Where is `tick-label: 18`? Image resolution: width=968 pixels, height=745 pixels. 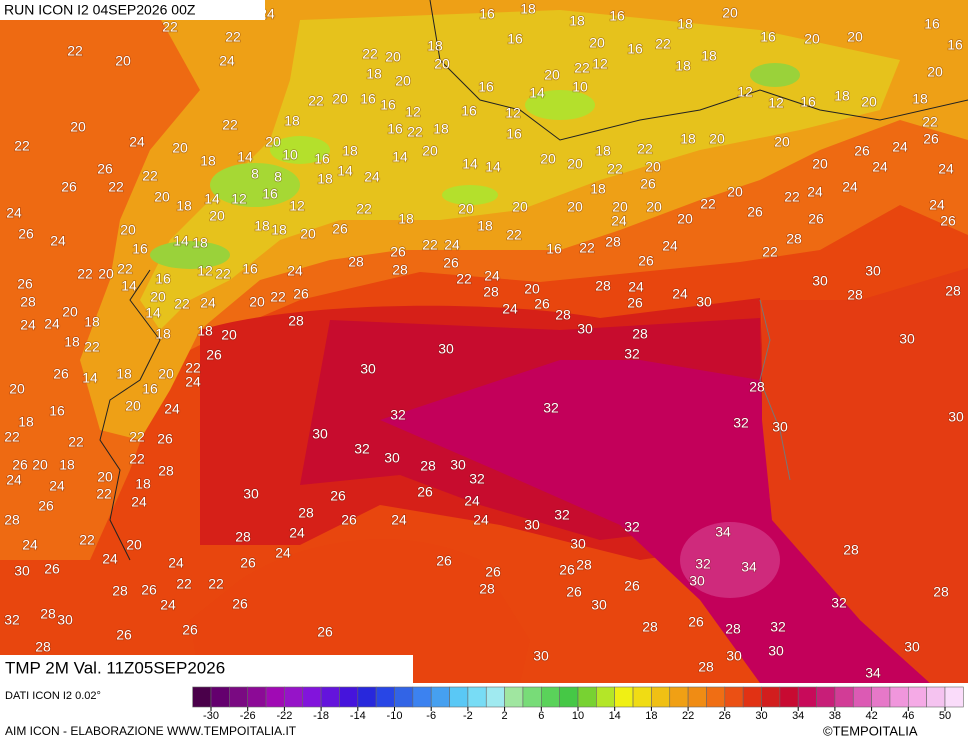
tick-label: 18 is located at coordinates (651, 716).